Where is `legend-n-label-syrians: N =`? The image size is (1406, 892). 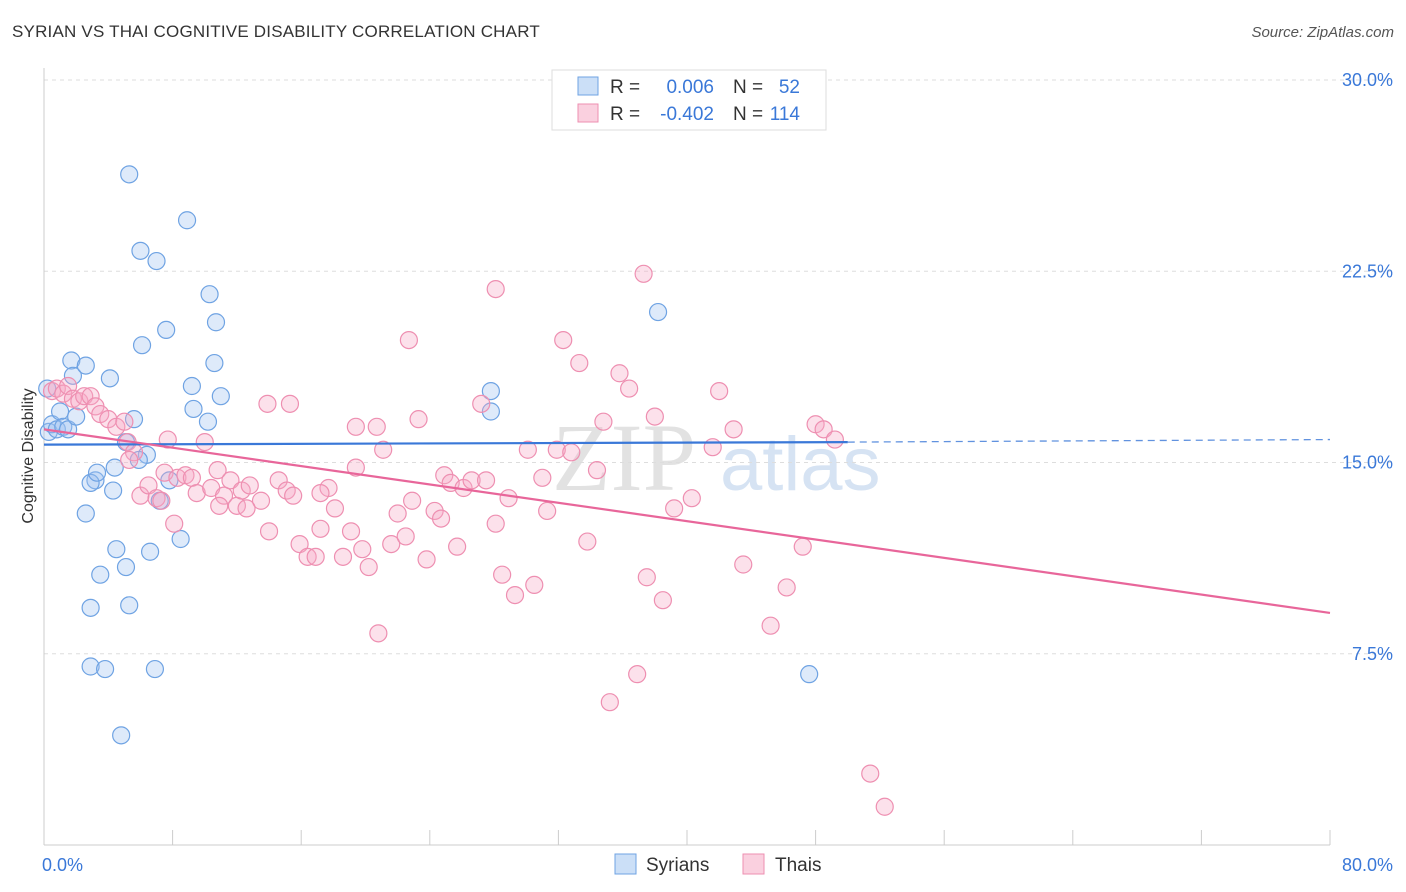
legend-n-label-syrians: N = is located at coordinates (748, 87).